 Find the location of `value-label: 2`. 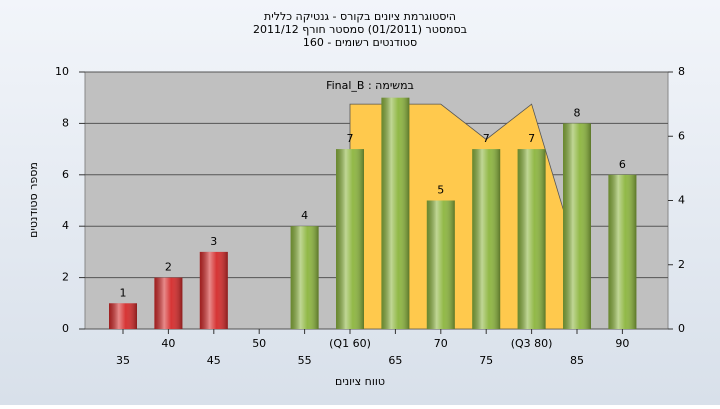

value-label: 2 is located at coordinates (168, 267).